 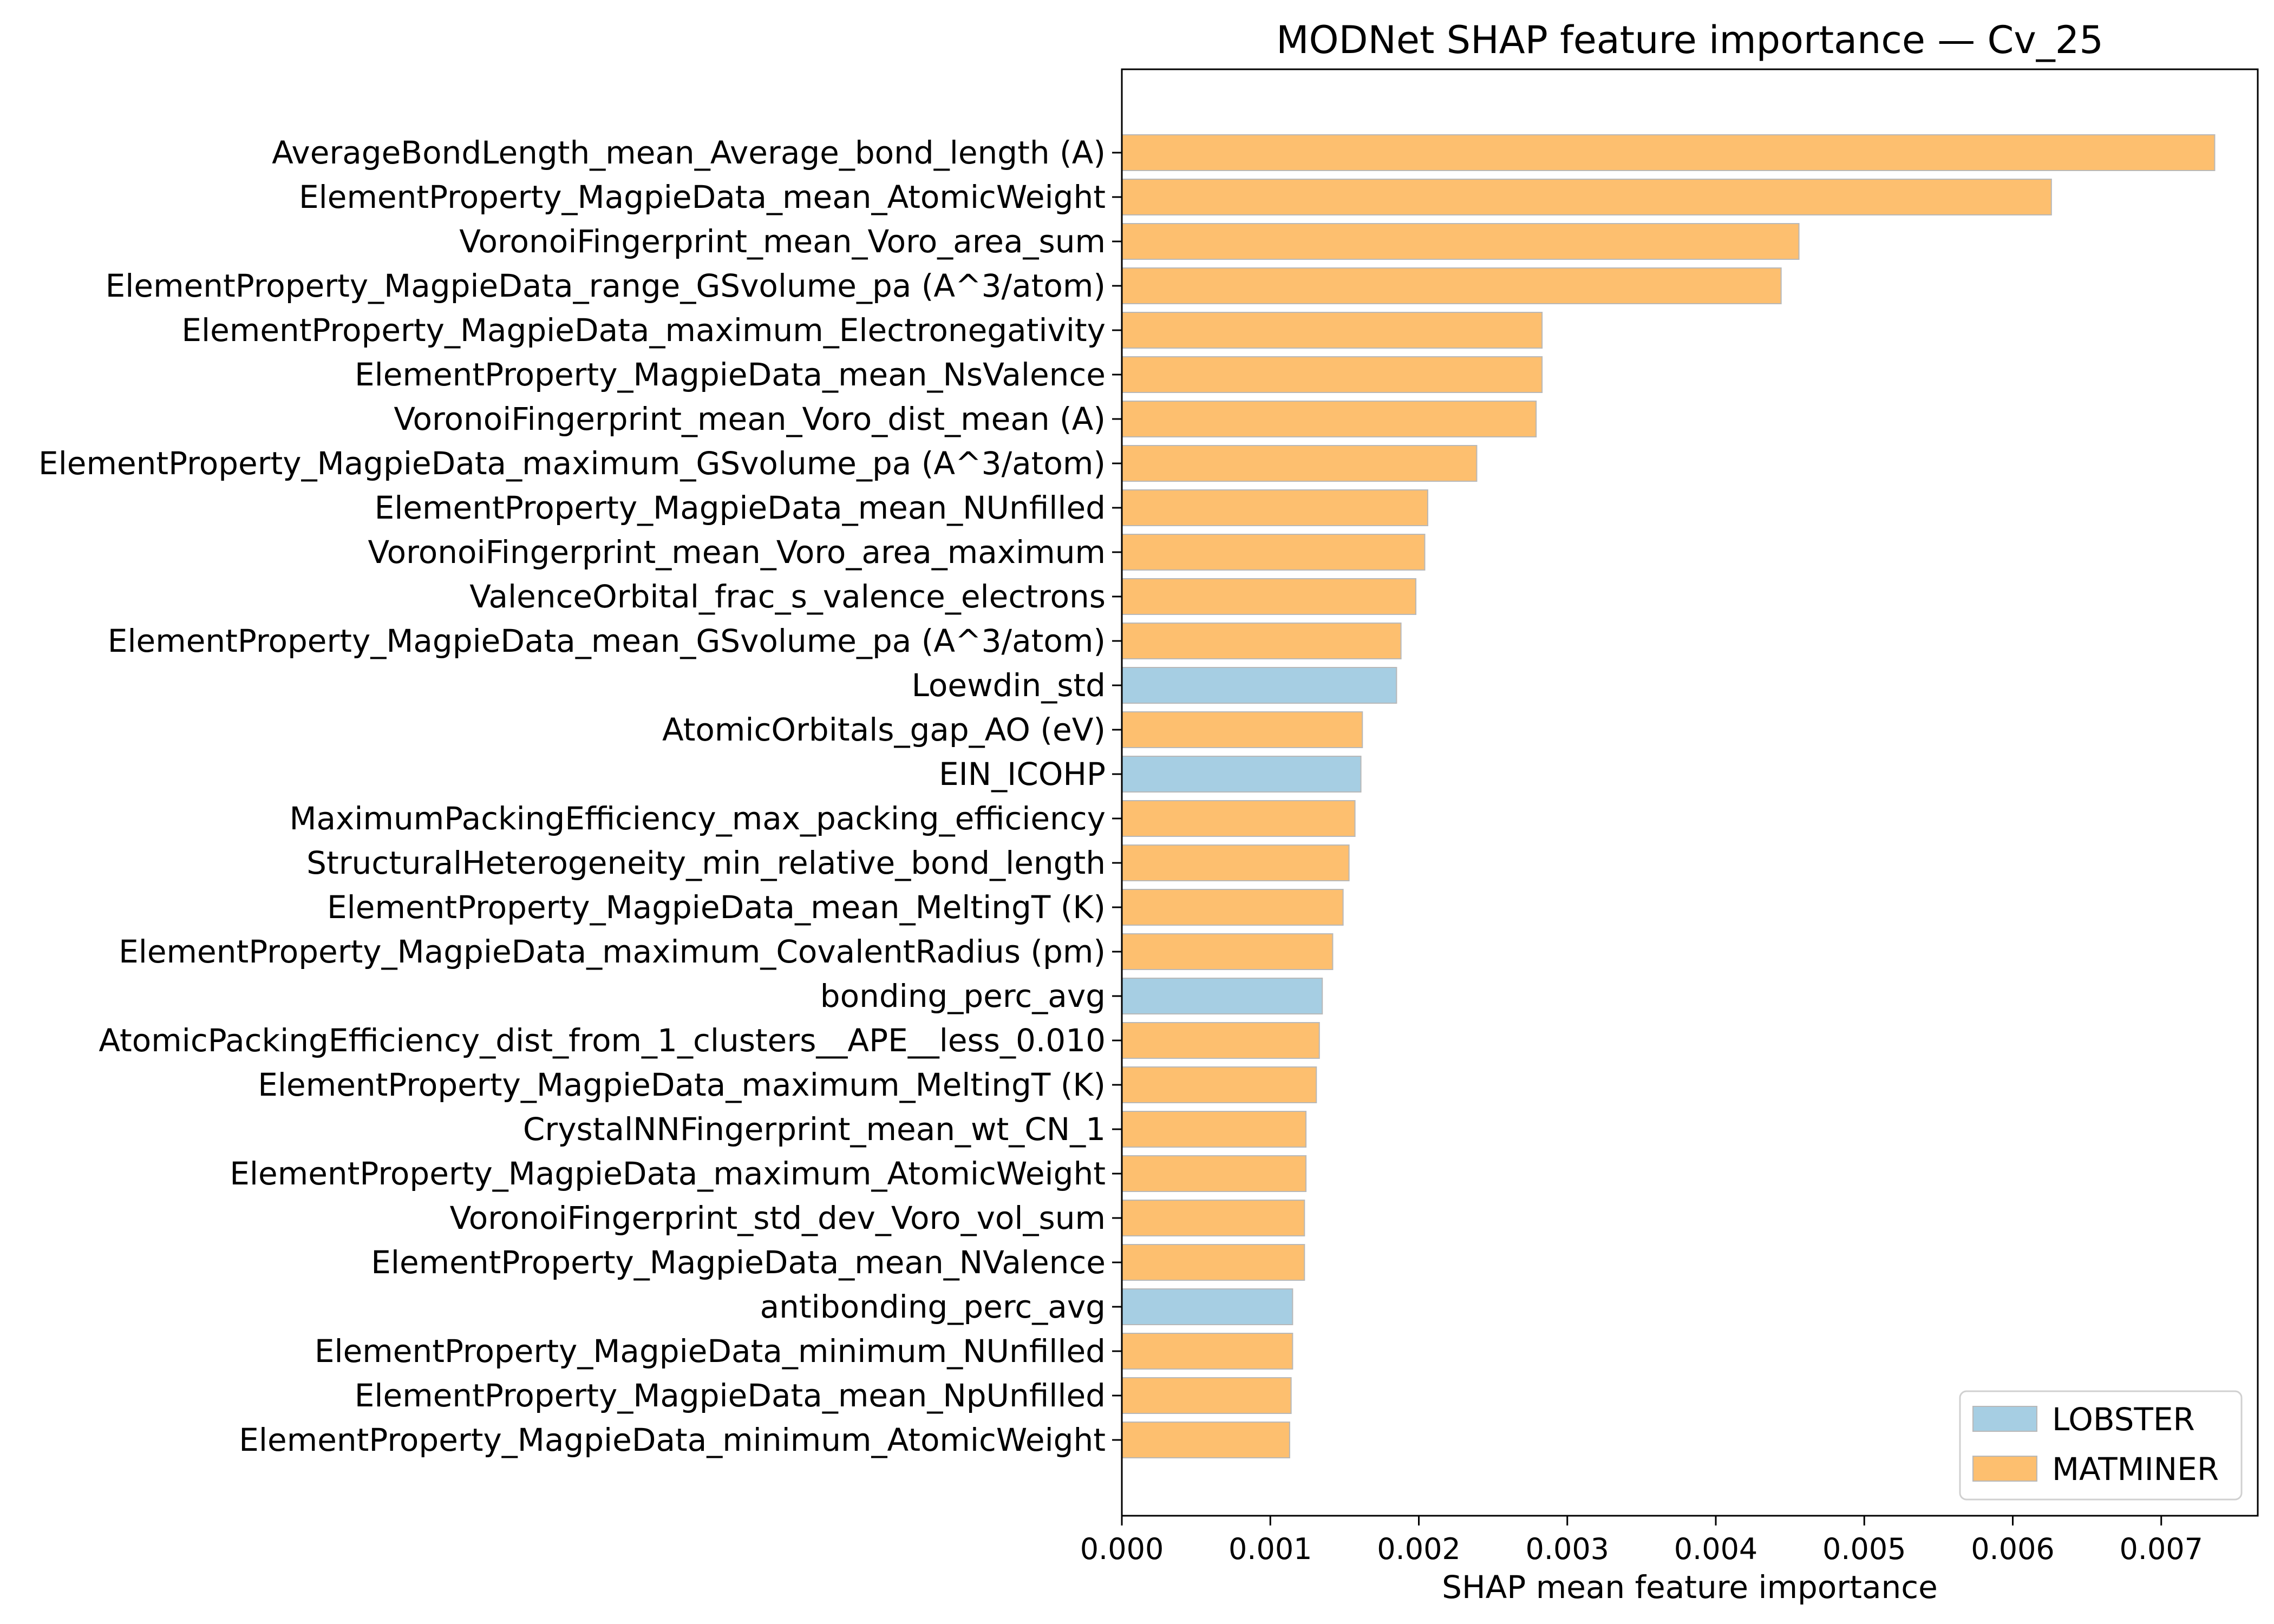 What do you see at coordinates (2005, 1419) in the screenshot?
I see `legend-swatch-lobster` at bounding box center [2005, 1419].